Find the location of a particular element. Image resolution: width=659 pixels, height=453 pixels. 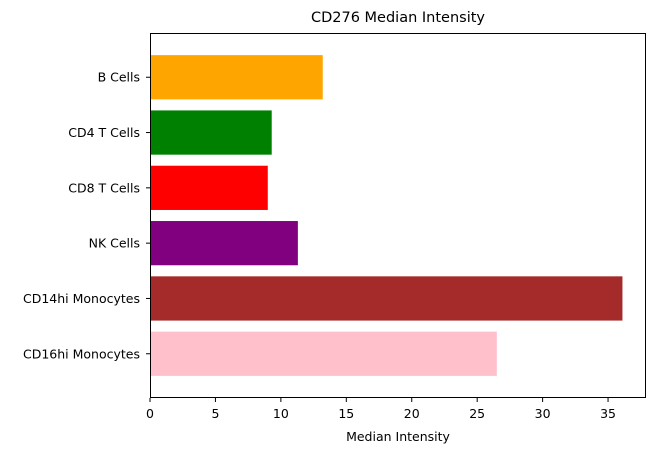

bar-nk-cells is located at coordinates (224, 243).